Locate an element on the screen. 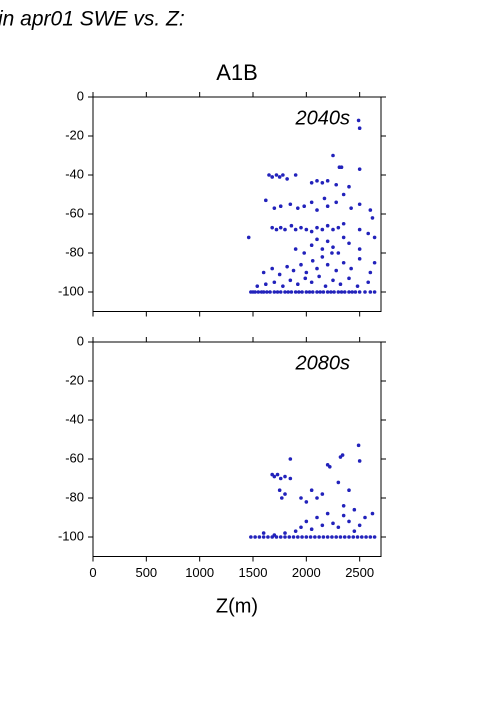 This screenshot has height=714, width=501. x-tick-label: 1500 is located at coordinates (253, 572).